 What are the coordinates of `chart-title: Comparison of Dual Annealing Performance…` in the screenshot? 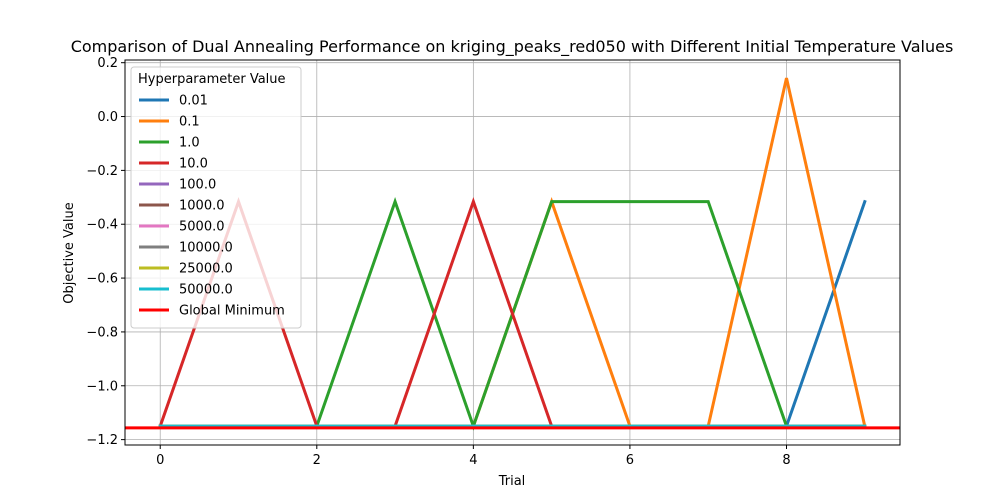 It's located at (512, 47).